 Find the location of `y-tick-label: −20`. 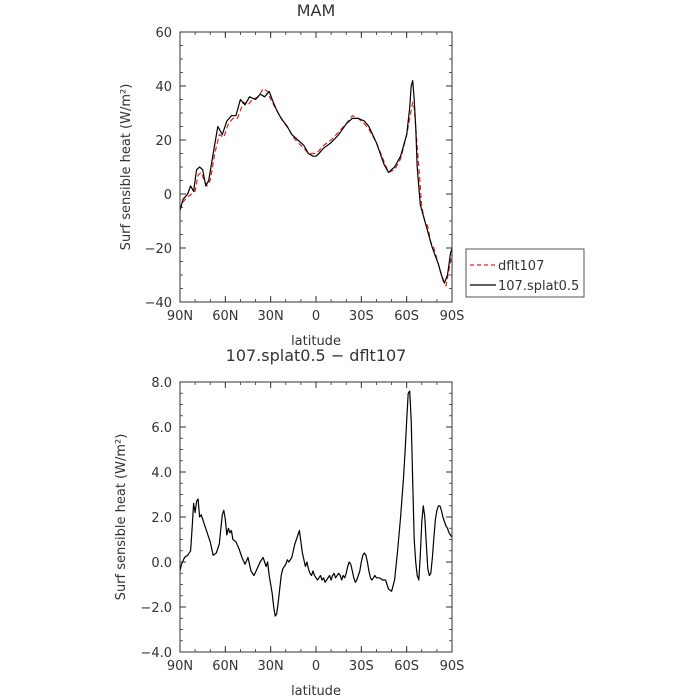

y-tick-label: −20 is located at coordinates (158, 249).